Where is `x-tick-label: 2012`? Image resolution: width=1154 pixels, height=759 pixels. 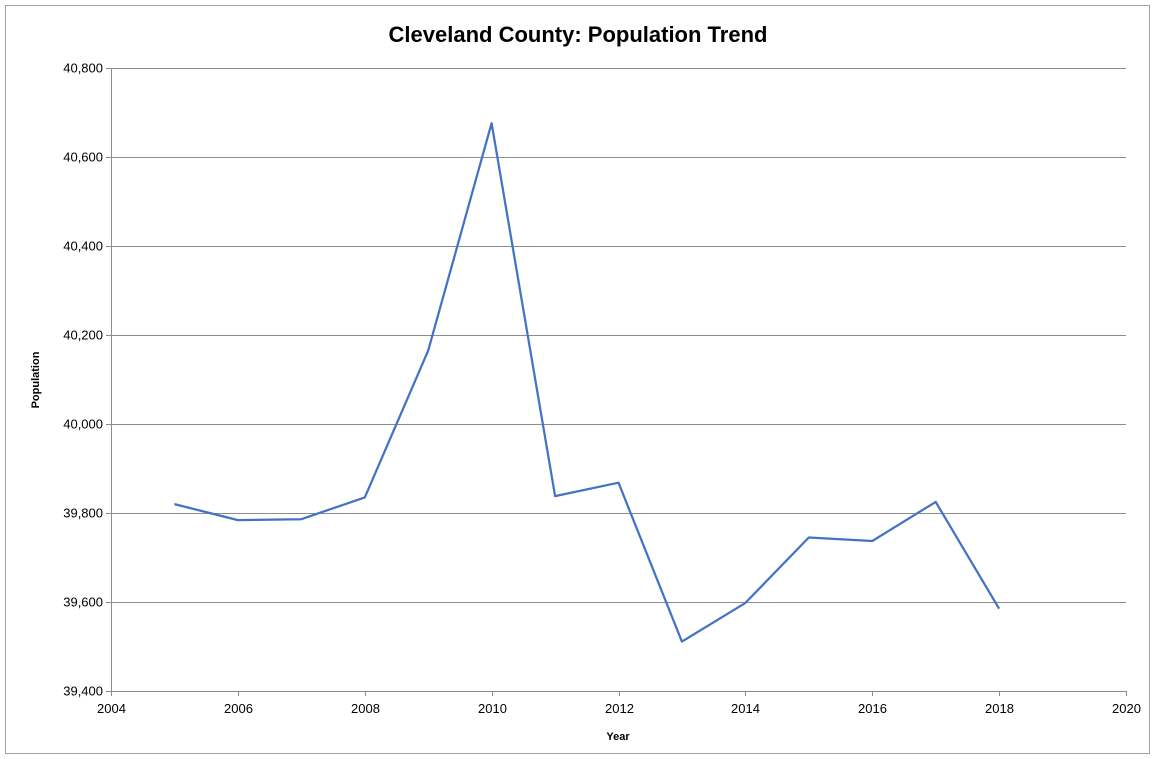 x-tick-label: 2012 is located at coordinates (619, 708).